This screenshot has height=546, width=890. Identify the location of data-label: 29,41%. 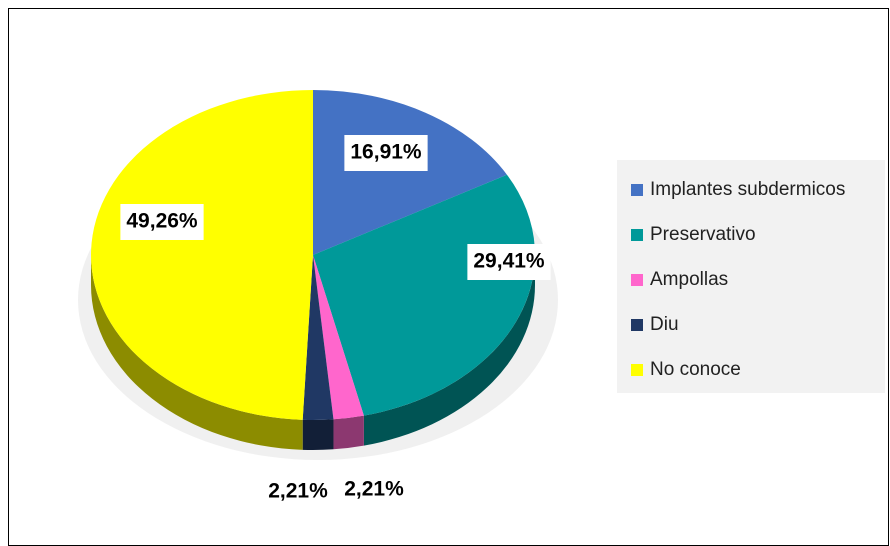
(509, 261).